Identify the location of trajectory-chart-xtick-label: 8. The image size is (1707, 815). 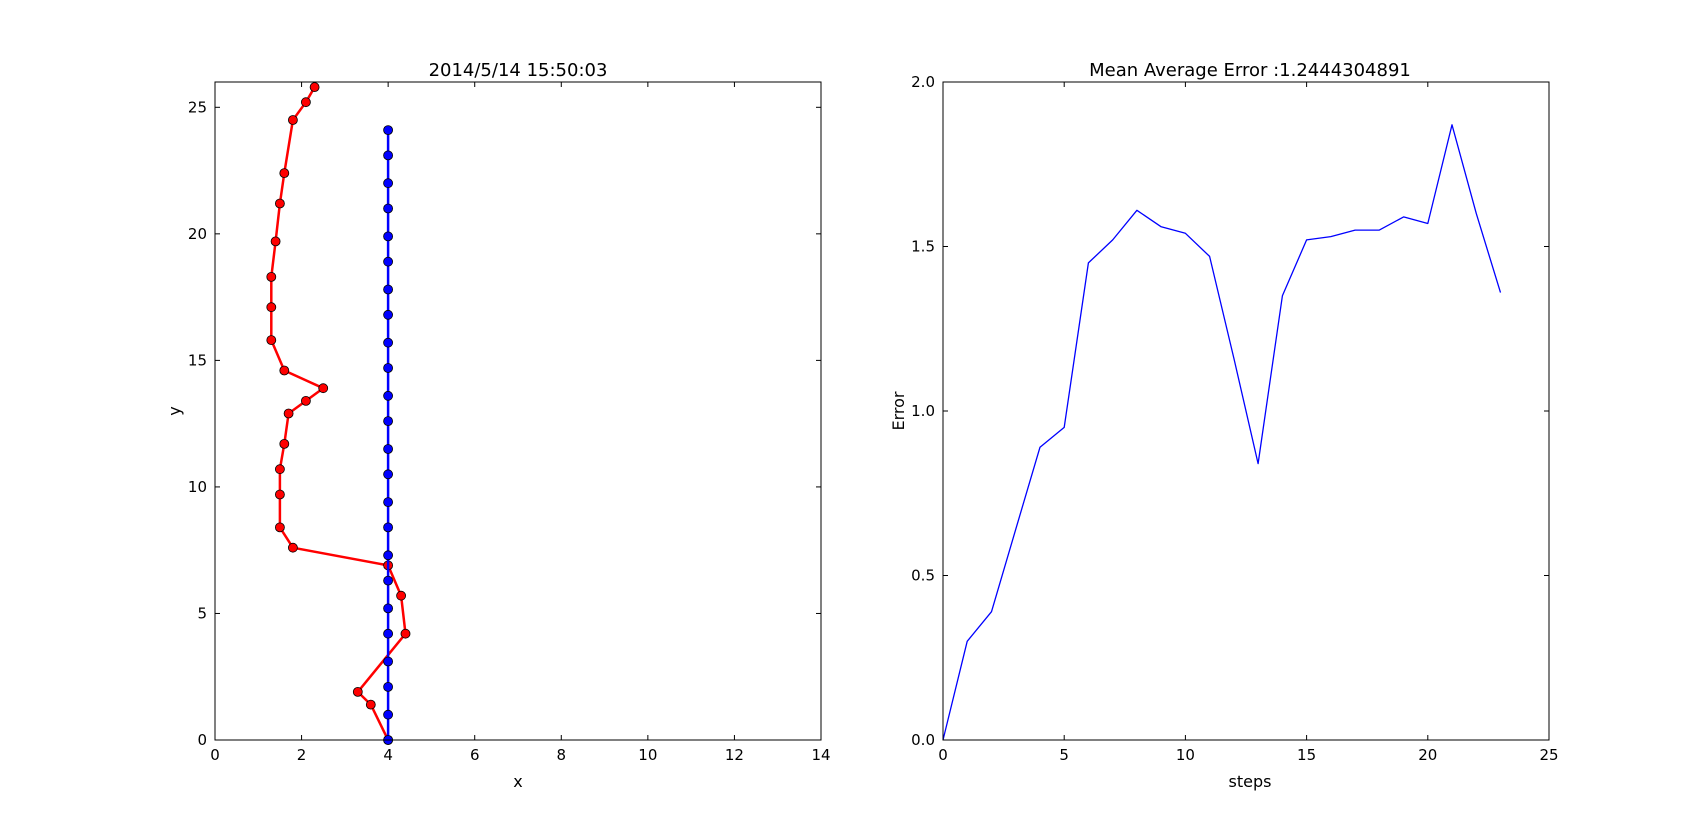
(562, 755).